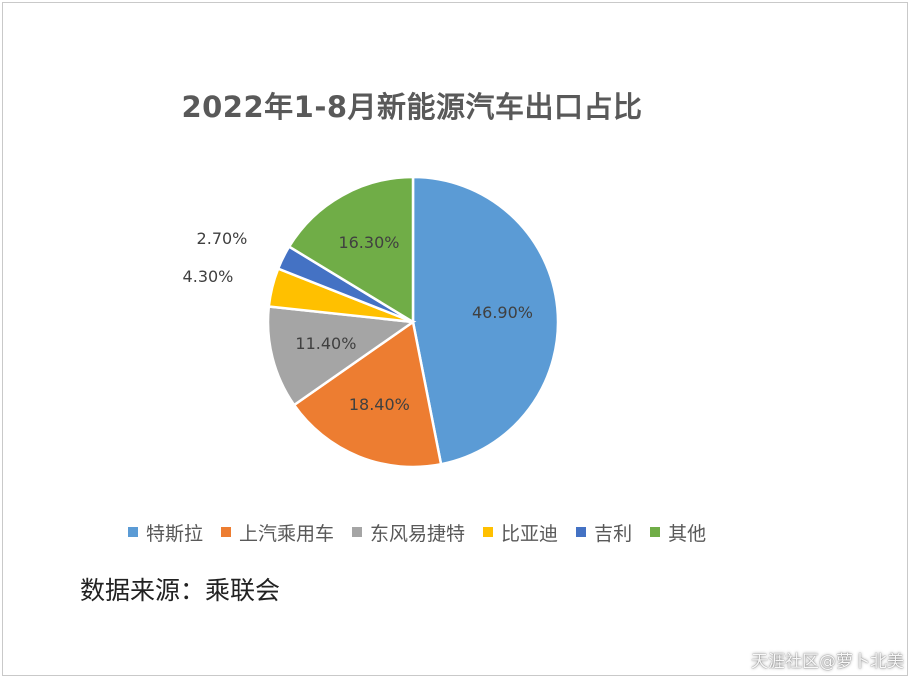 The image size is (912, 680). Describe the element at coordinates (222, 238) in the screenshot. I see `data-label-4: 2.70%` at that location.